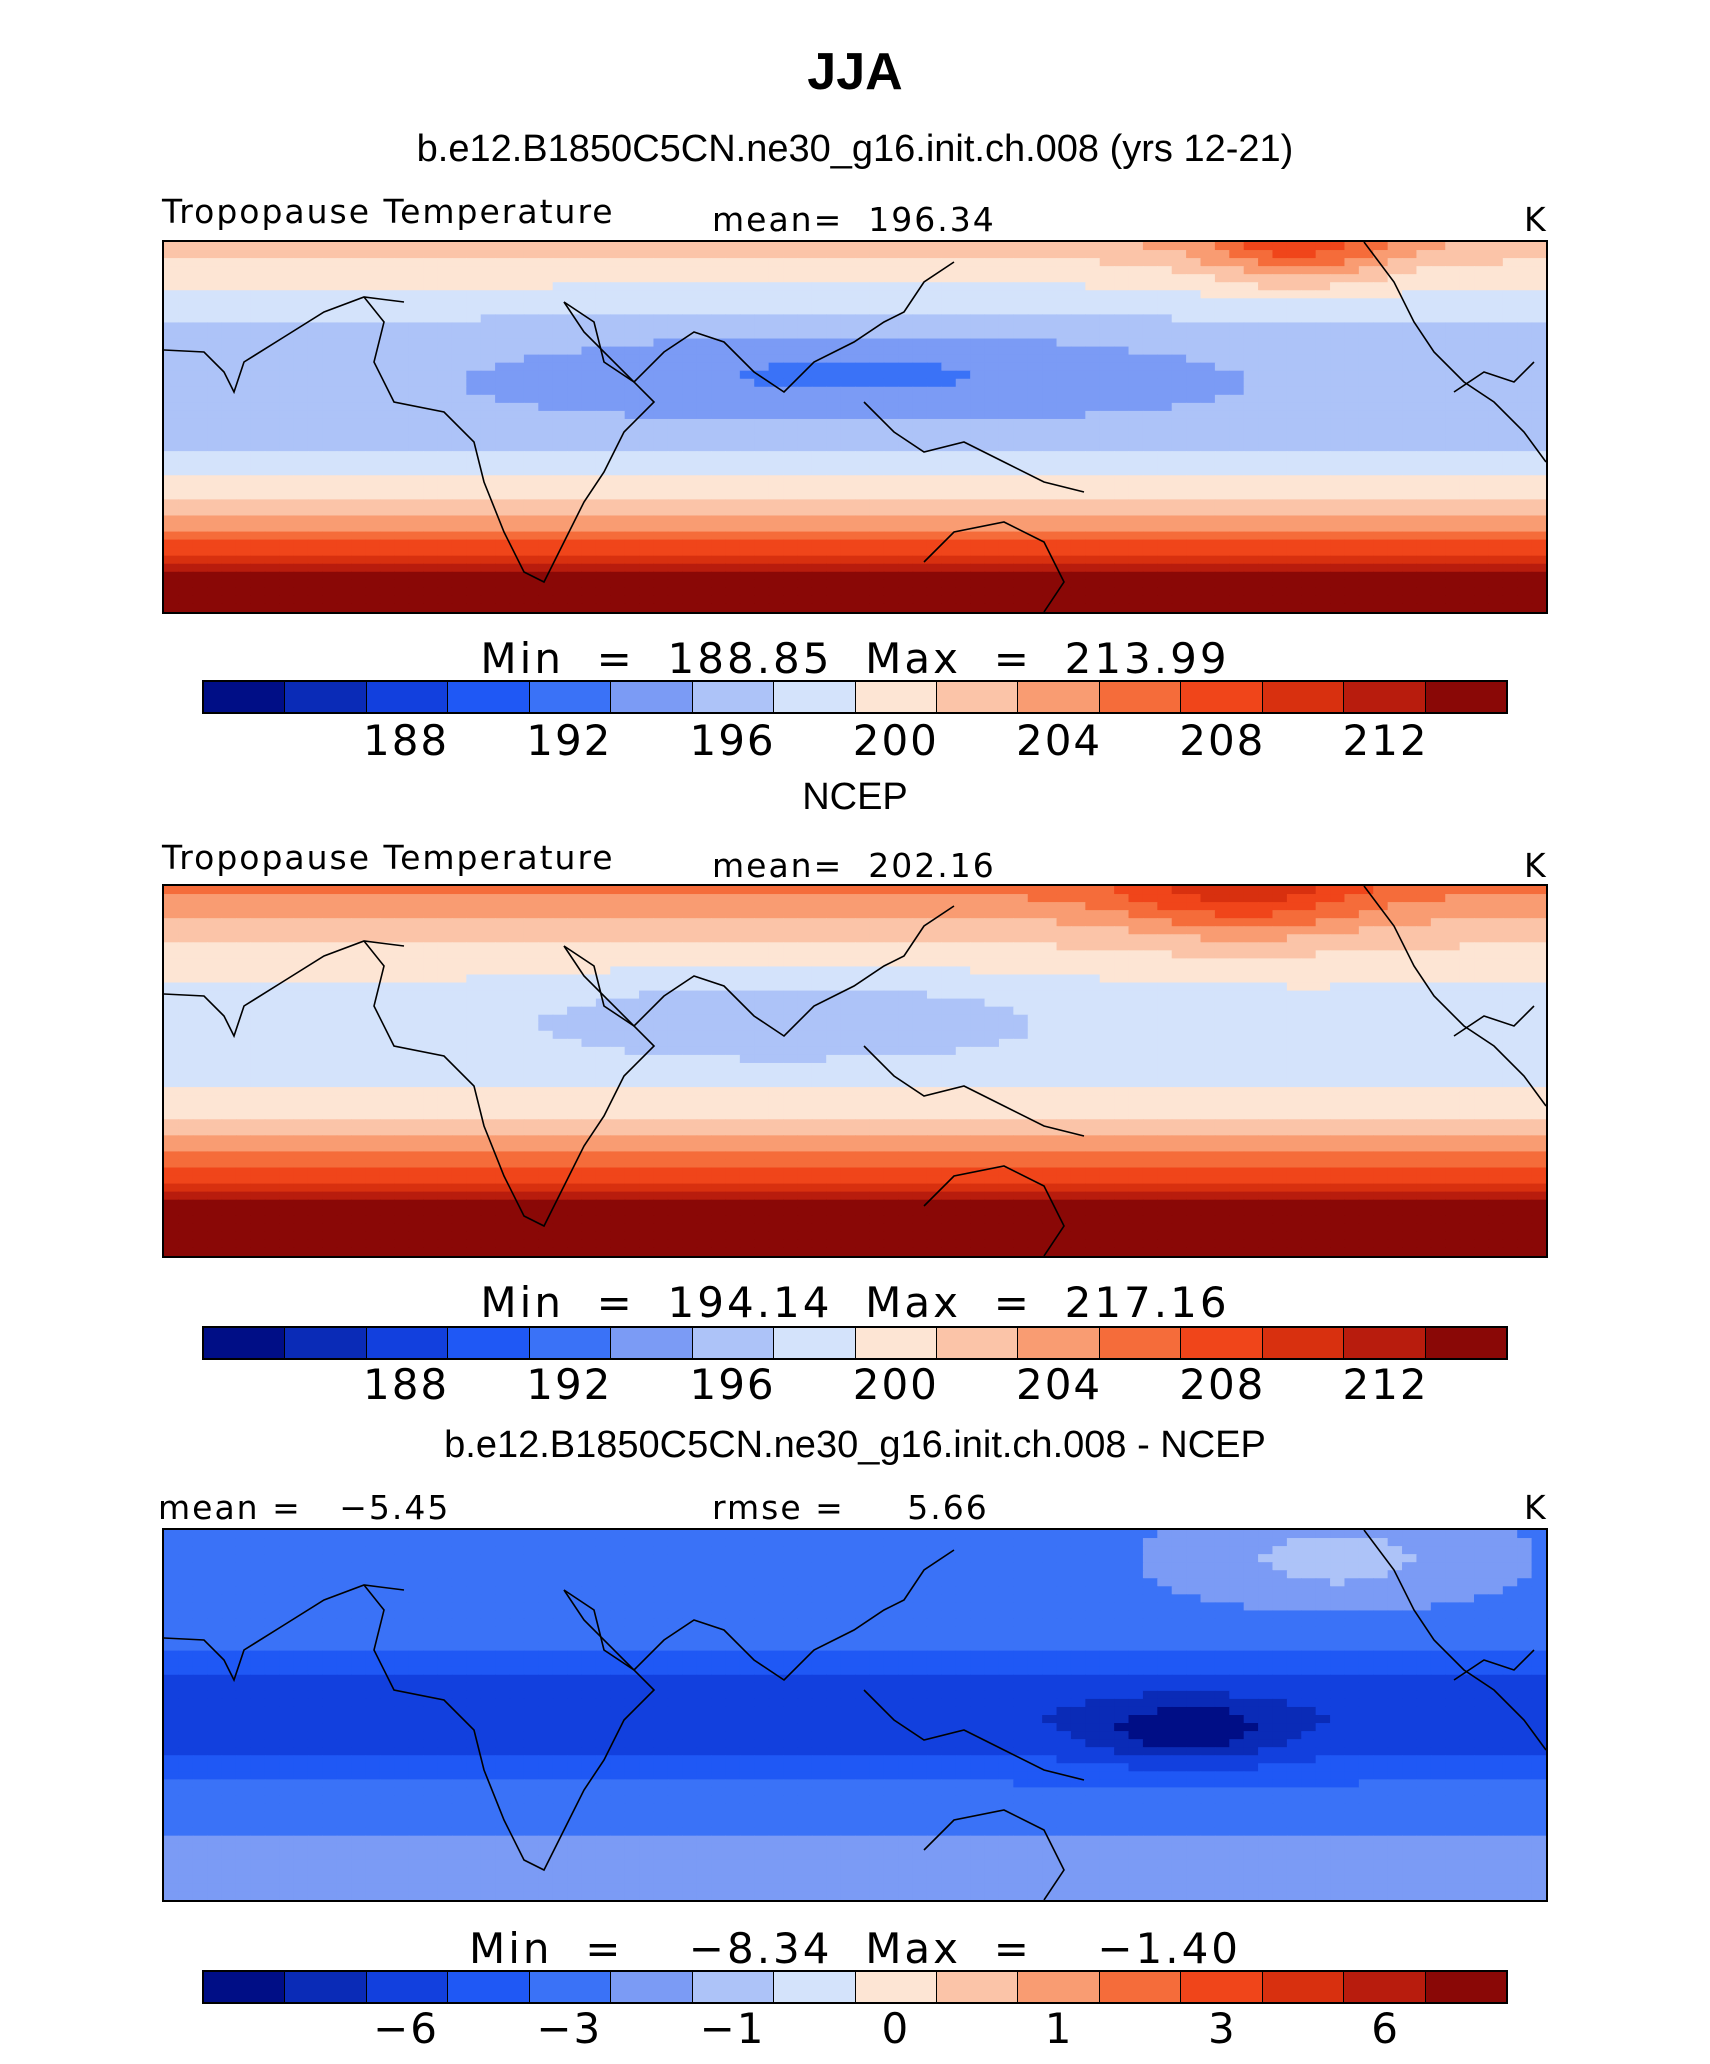  I want to click on panel-2-units-label: K, so click(1536, 865).